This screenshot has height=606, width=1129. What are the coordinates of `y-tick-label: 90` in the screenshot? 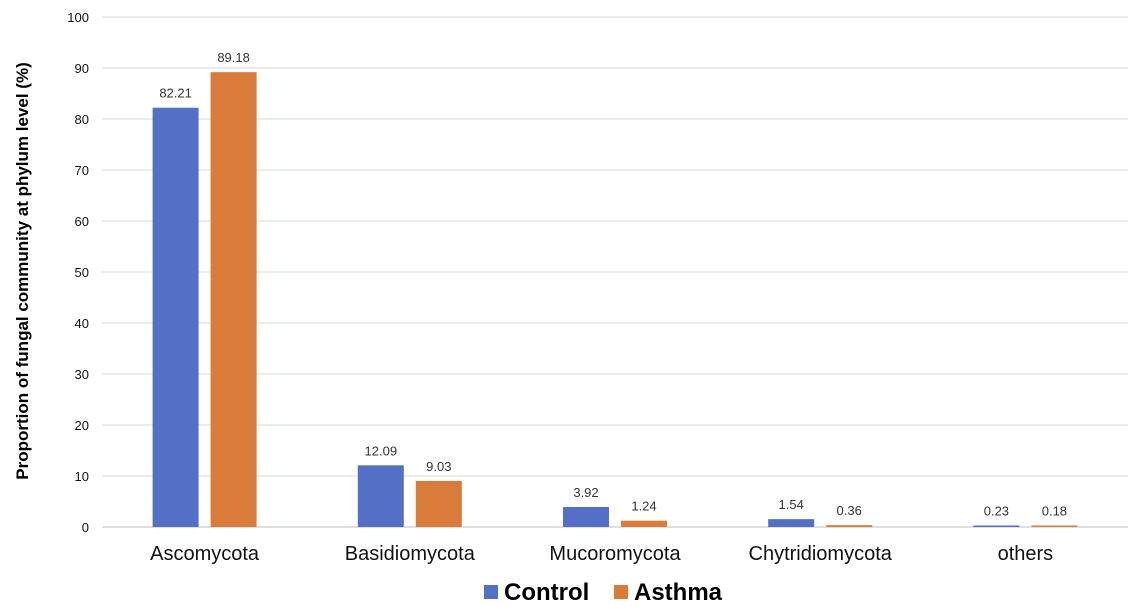 It's located at (82, 68).